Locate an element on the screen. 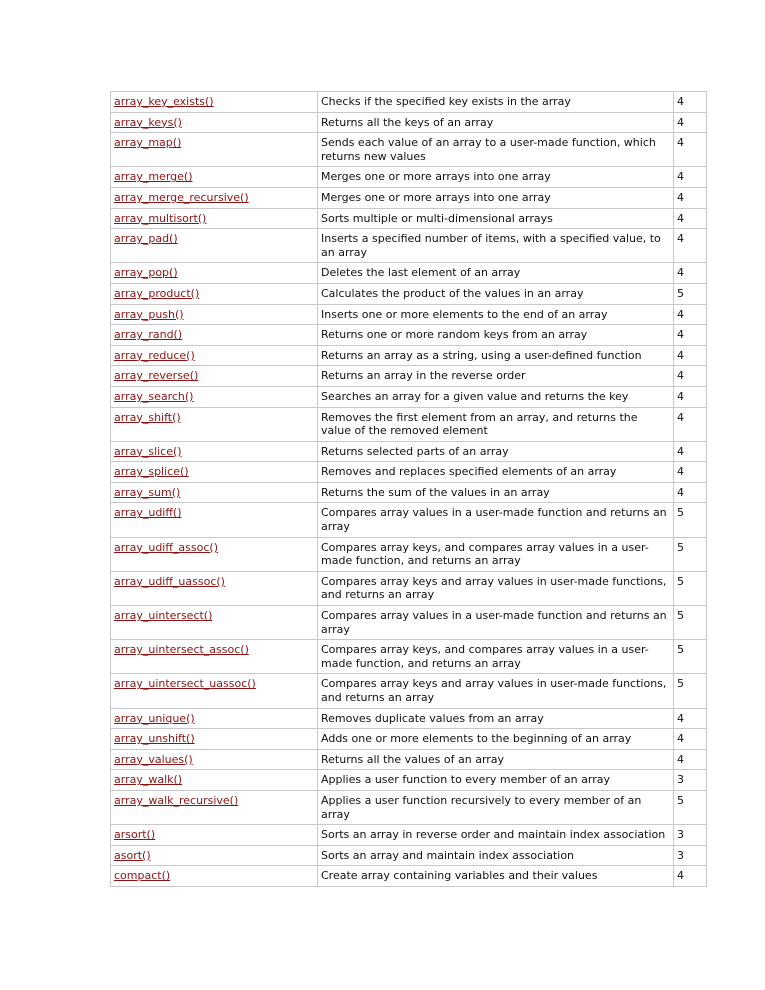 The width and height of the screenshot is (765, 990). function-link: array_pop() is located at coordinates (146, 273).